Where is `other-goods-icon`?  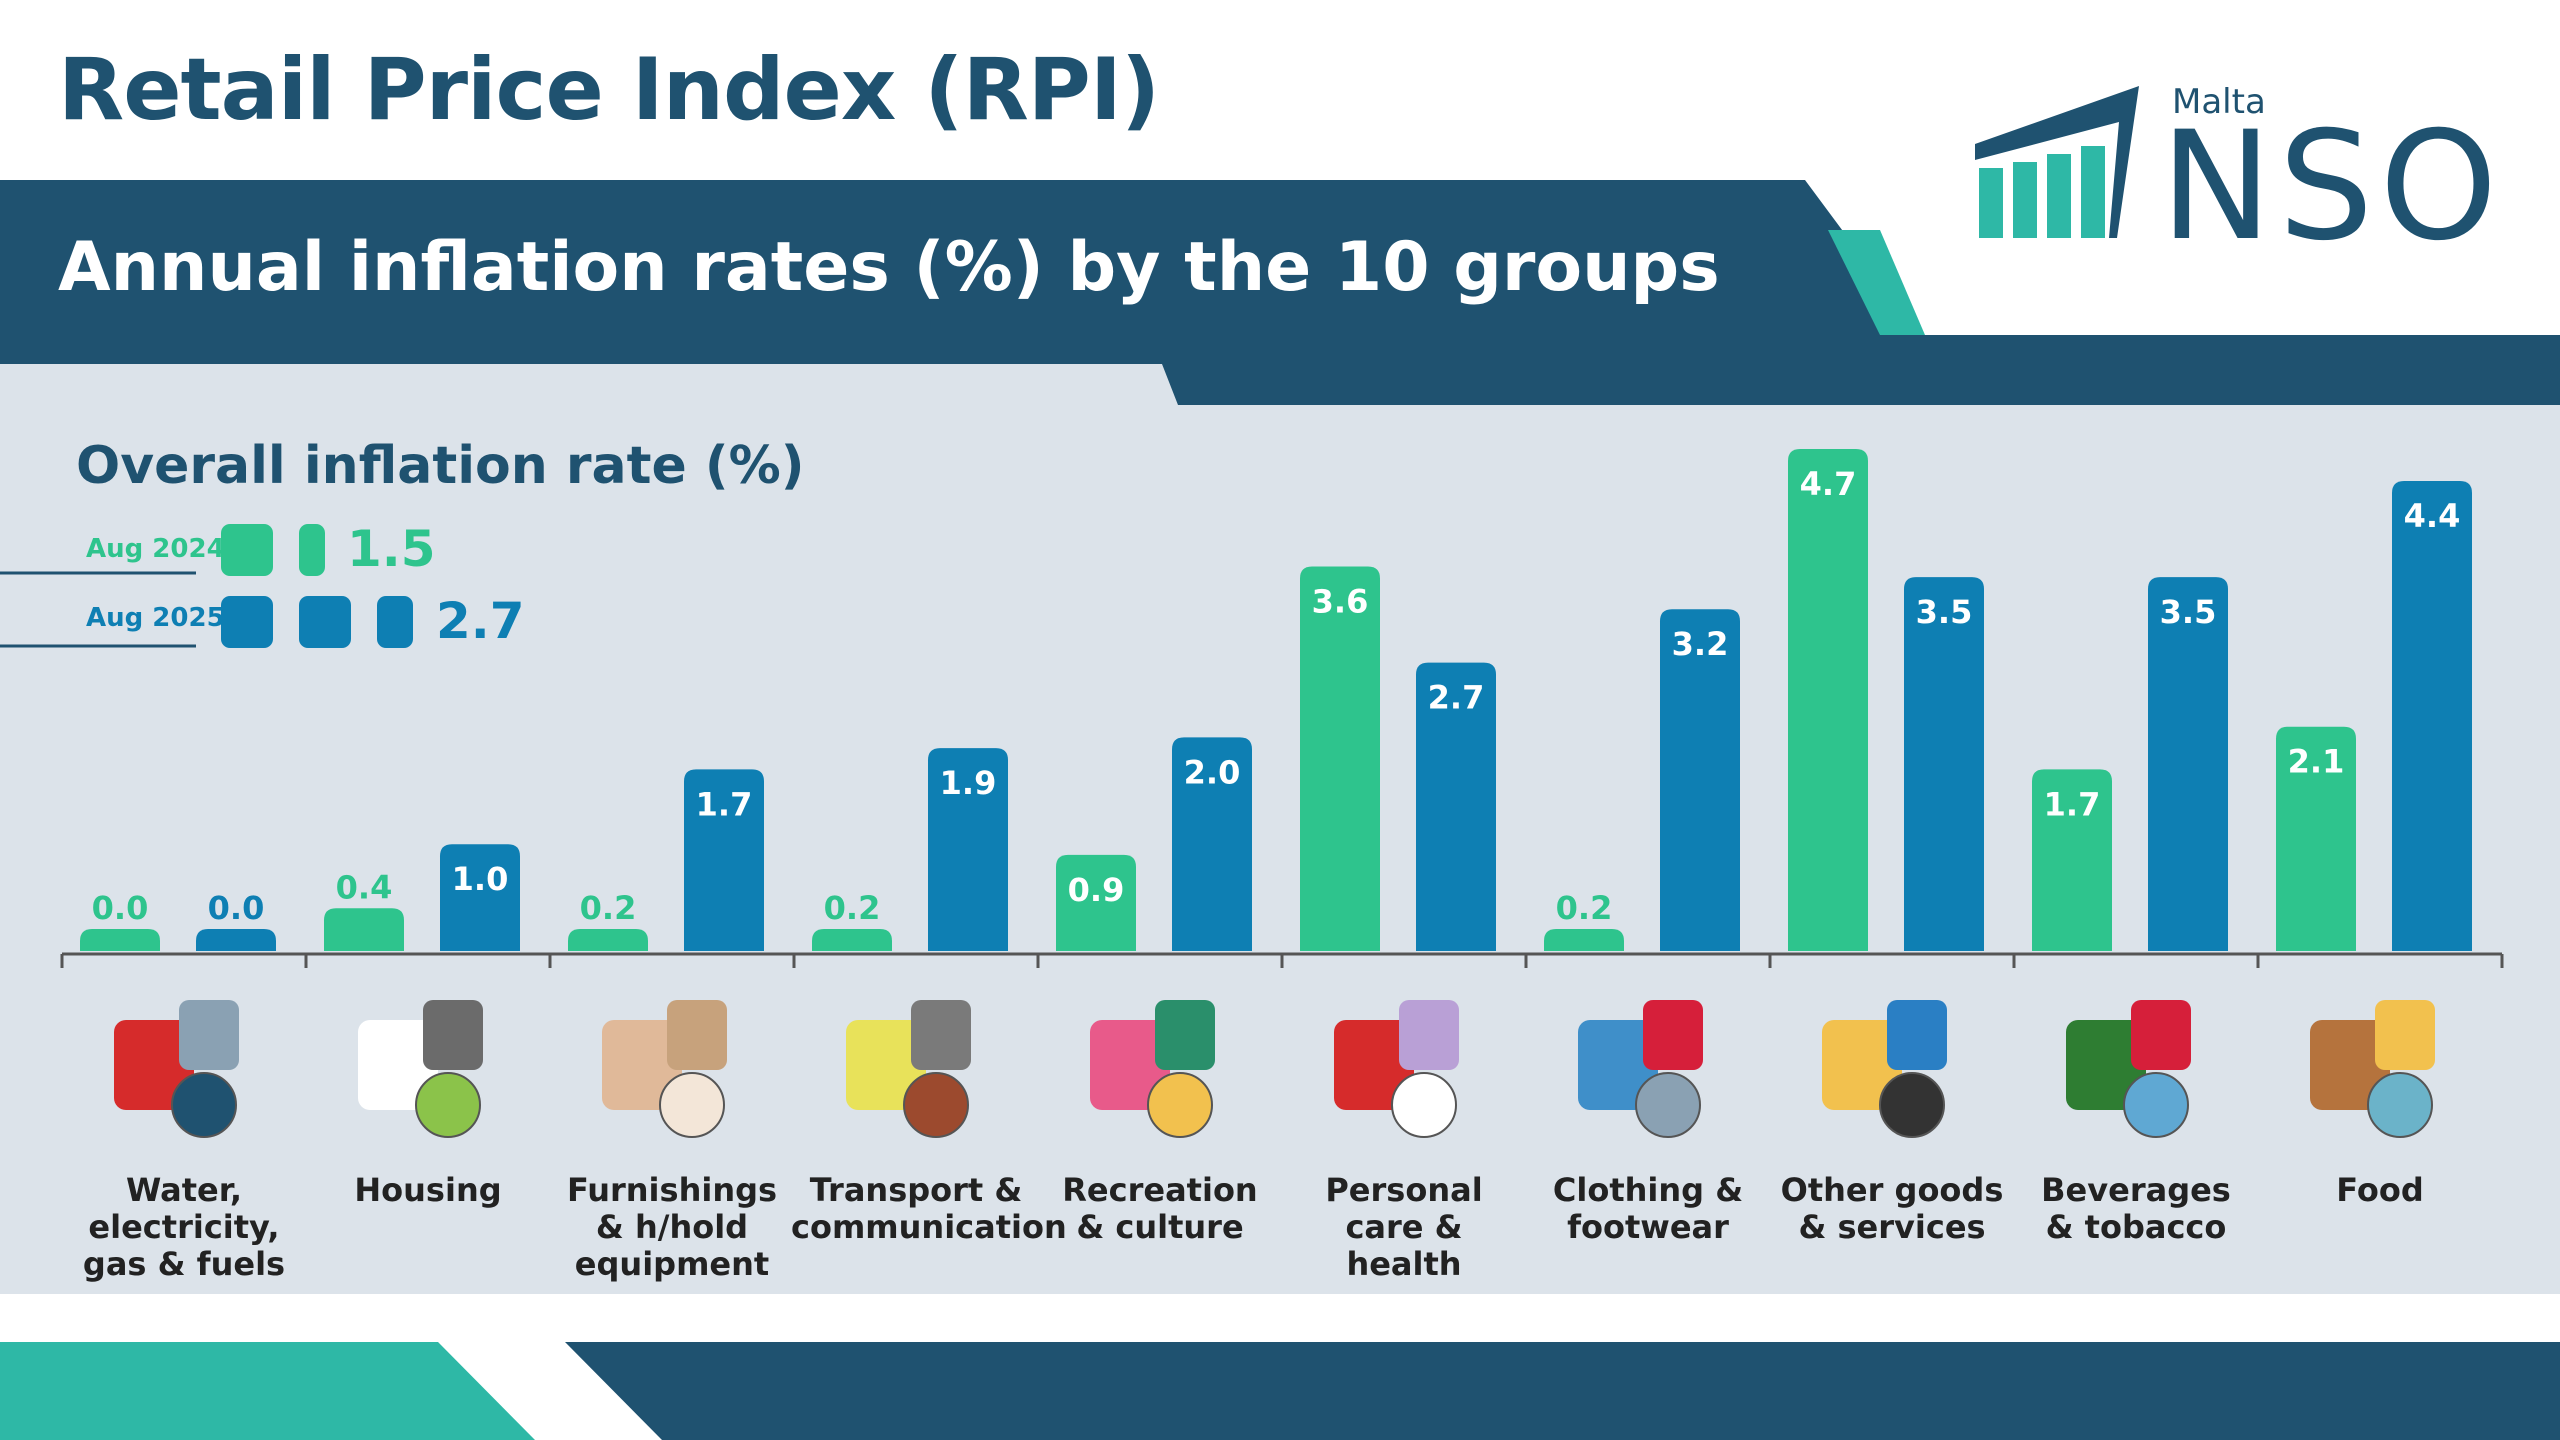 other-goods-icon is located at coordinates (1884, 1069).